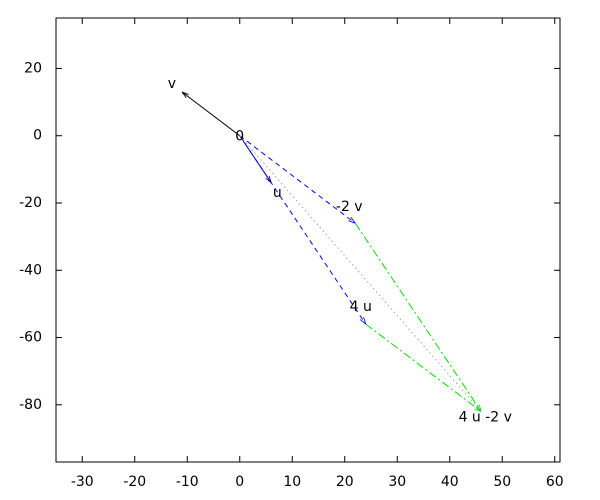 This screenshot has width=600, height=500. I want to click on vector-label: u, so click(277, 193).